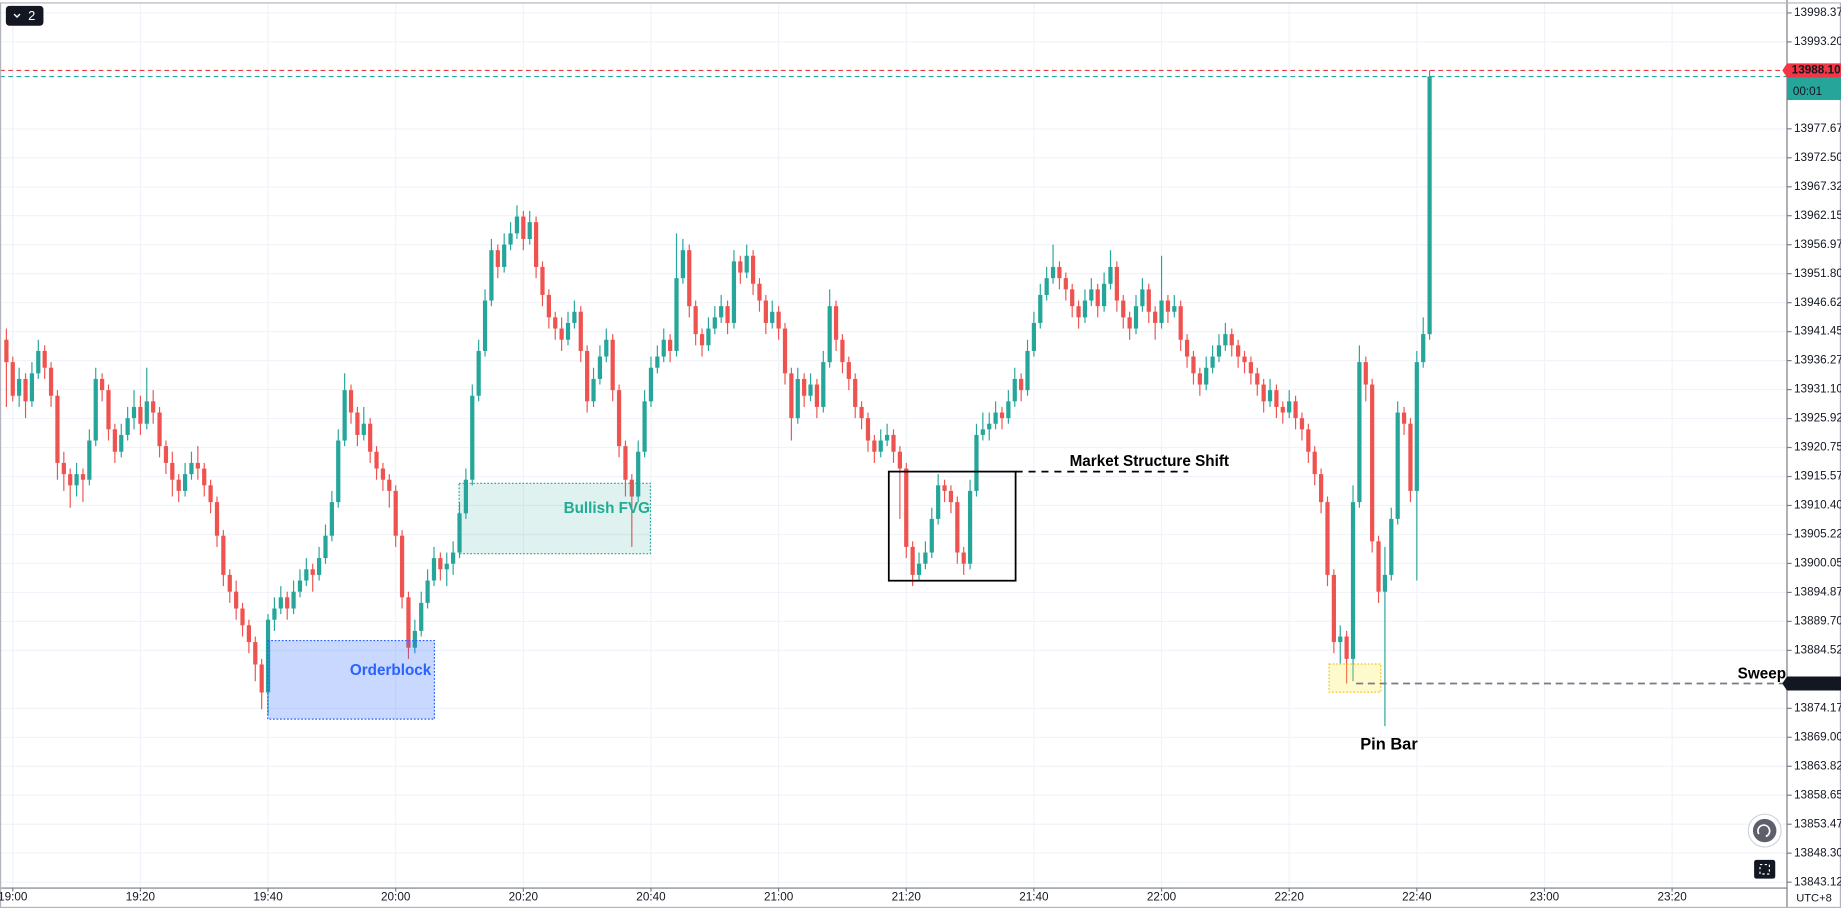 This screenshot has height=908, width=1841. I want to click on reset-icon, so click(1764, 830).